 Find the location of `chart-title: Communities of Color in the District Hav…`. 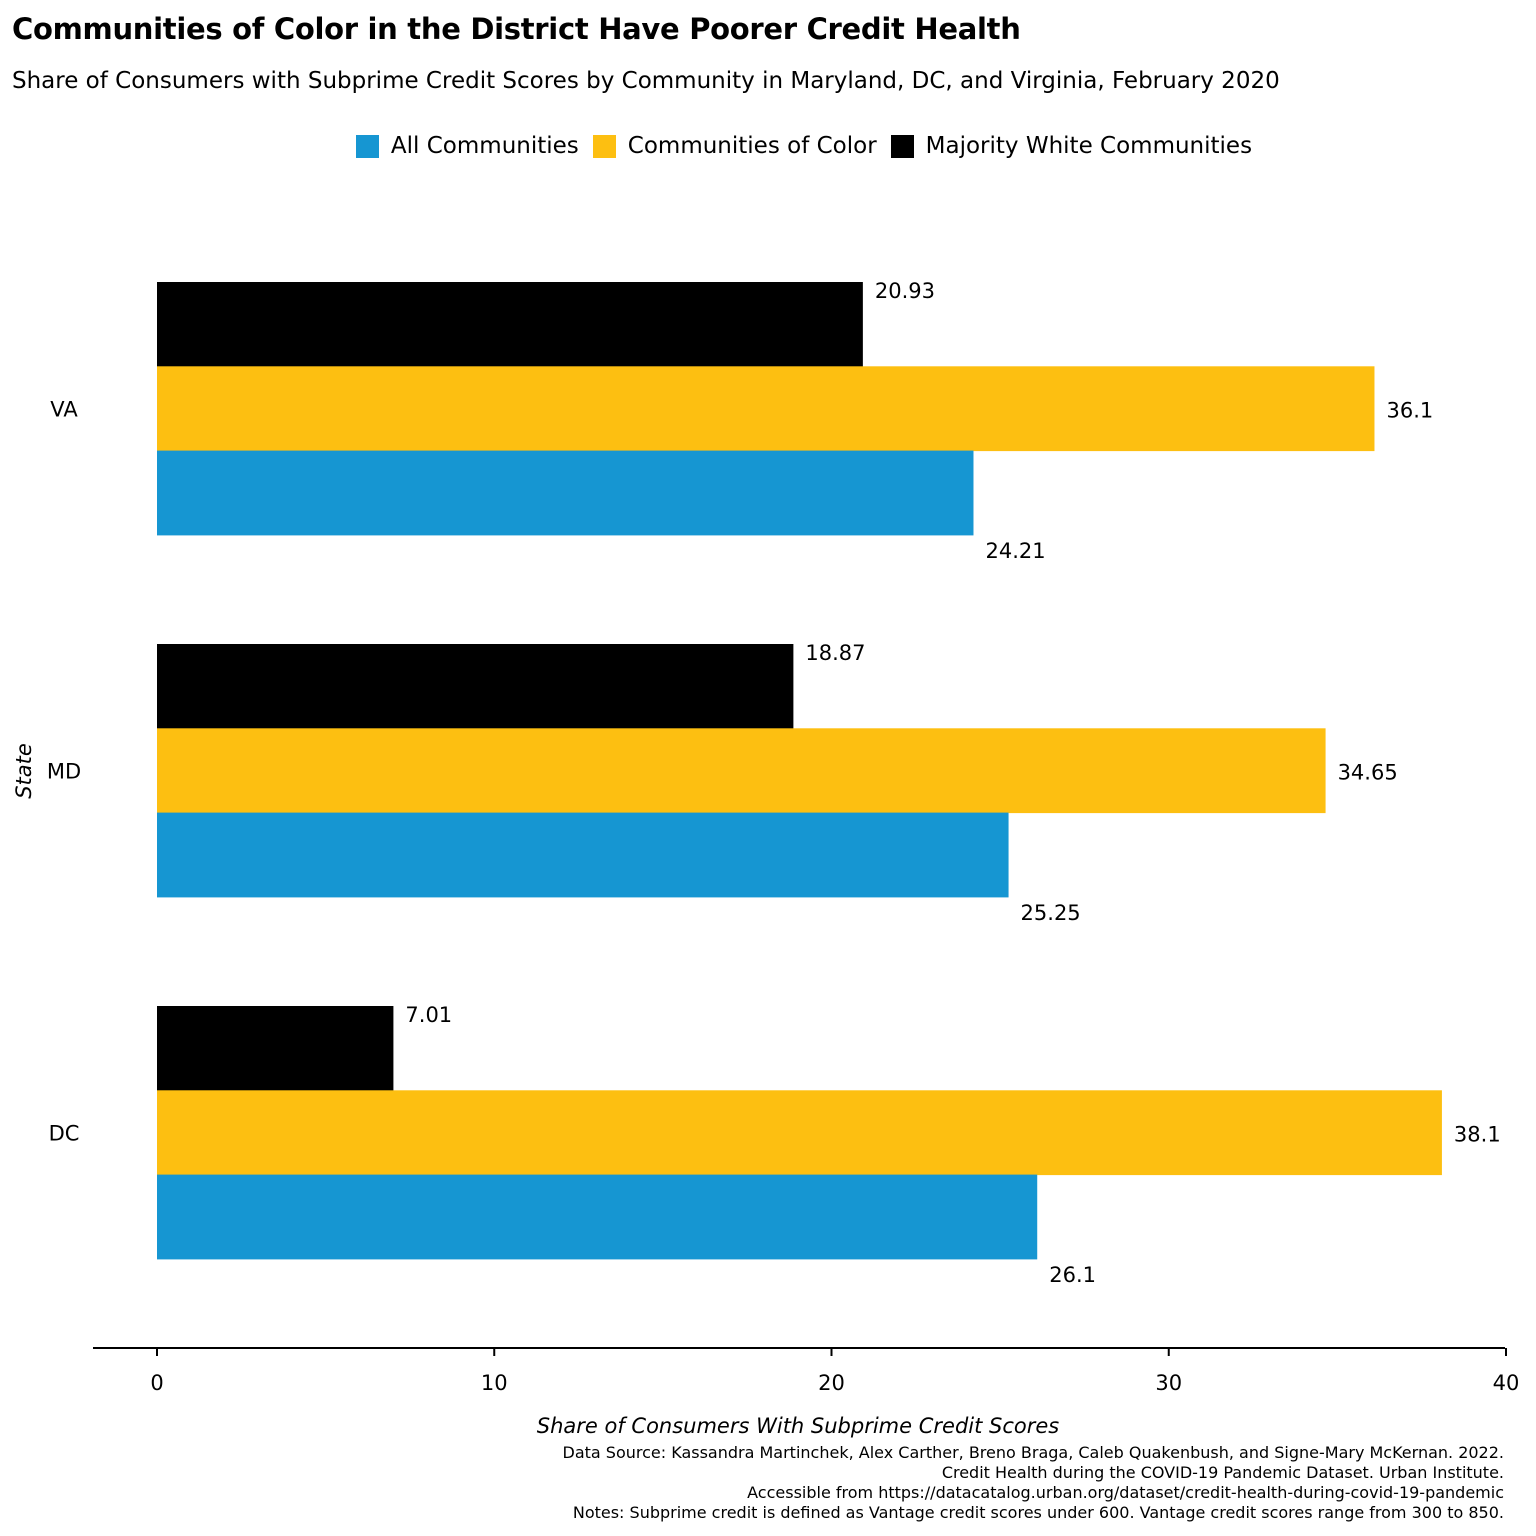

chart-title: Communities of Color in the District Hav… is located at coordinates (516, 29).